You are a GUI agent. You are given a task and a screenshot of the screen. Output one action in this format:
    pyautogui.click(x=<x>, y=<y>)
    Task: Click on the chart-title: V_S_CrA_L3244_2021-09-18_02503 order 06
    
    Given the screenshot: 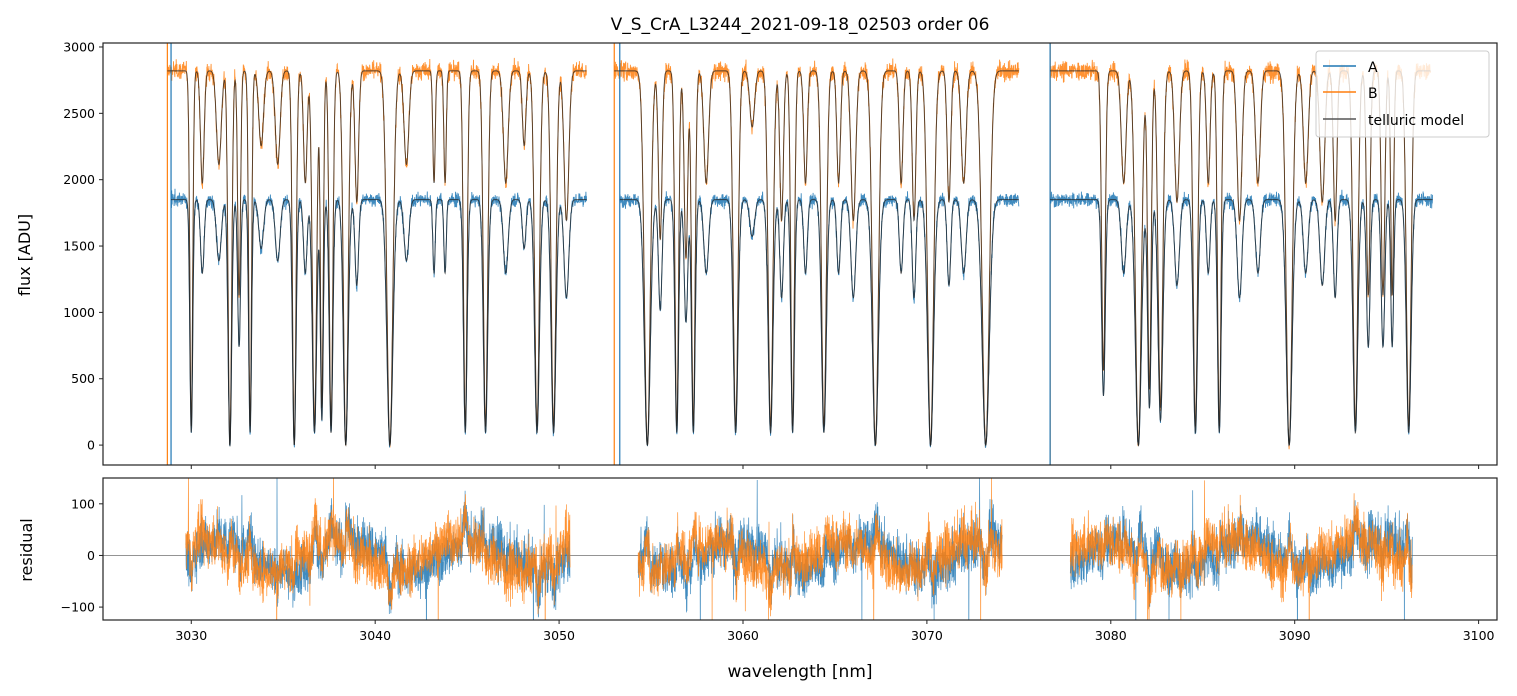 What is the action you would take?
    pyautogui.click(x=800, y=25)
    